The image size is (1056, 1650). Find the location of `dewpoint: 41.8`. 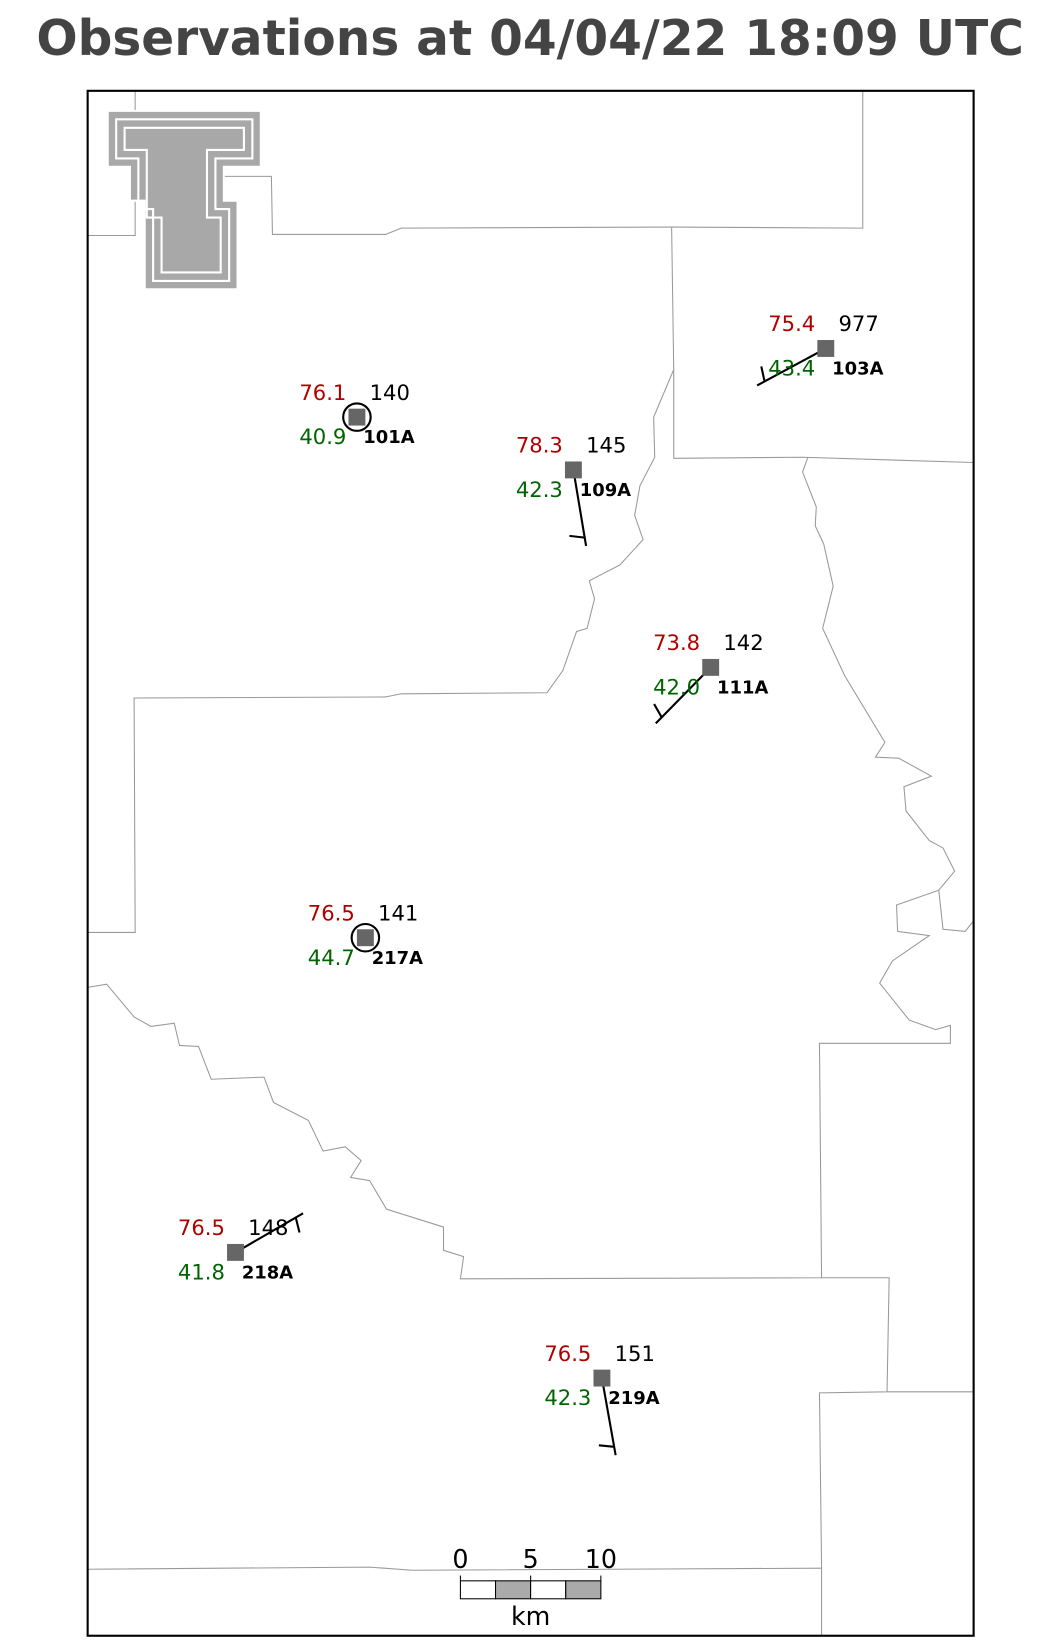

dewpoint: 41.8 is located at coordinates (201, 1272).